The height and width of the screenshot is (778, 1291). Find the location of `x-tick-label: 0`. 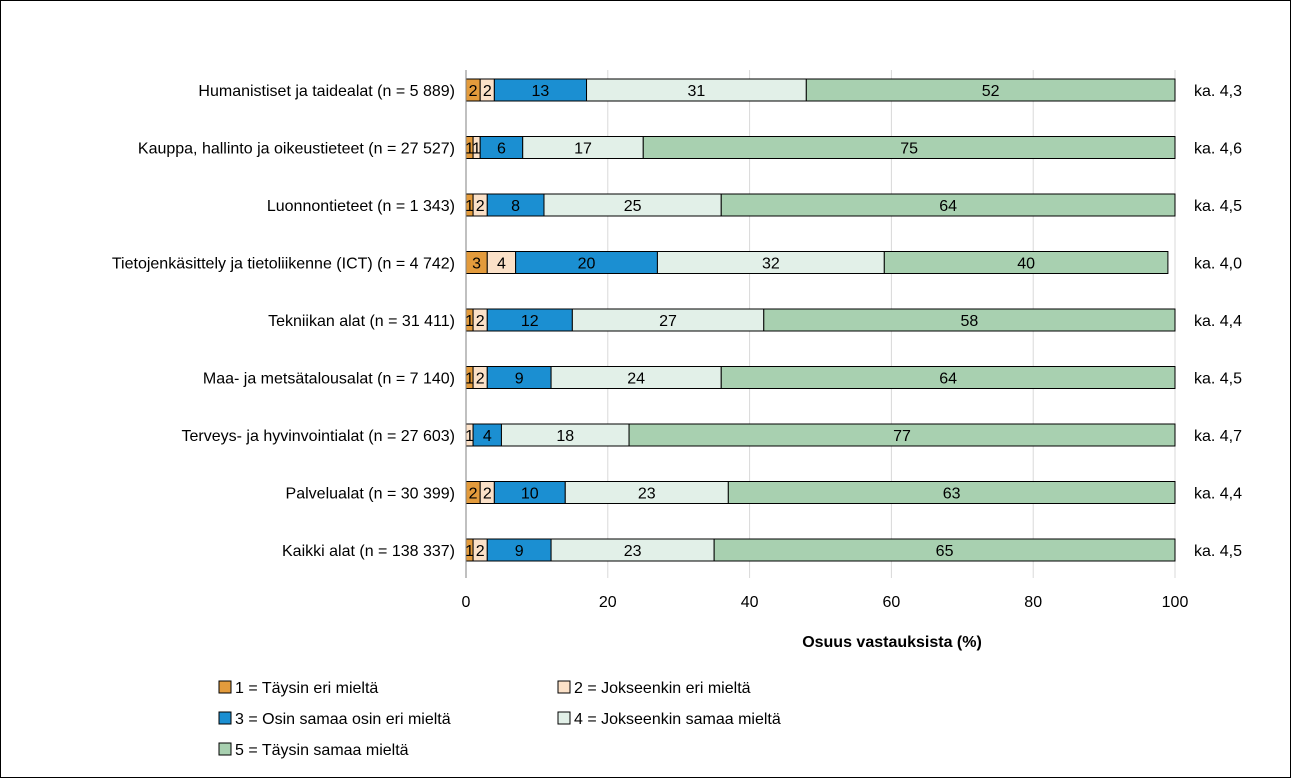

x-tick-label: 0 is located at coordinates (466, 602).